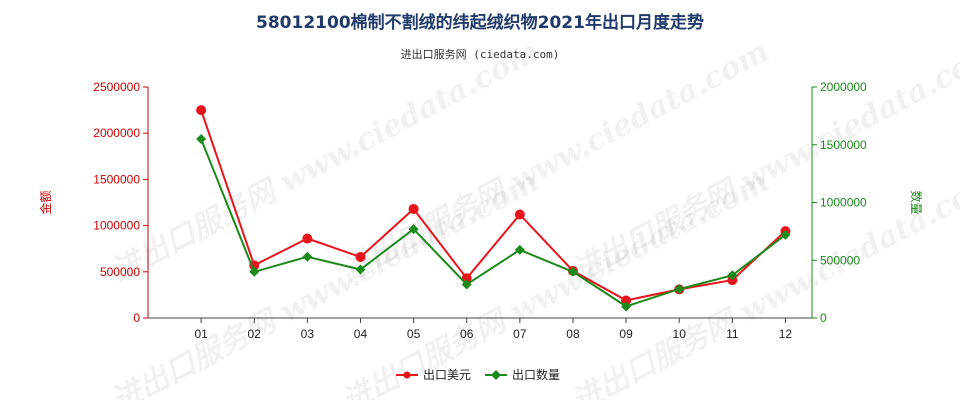 The width and height of the screenshot is (960, 400). What do you see at coordinates (45, 202) in the screenshot?
I see `left-axis-title: 金额` at bounding box center [45, 202].